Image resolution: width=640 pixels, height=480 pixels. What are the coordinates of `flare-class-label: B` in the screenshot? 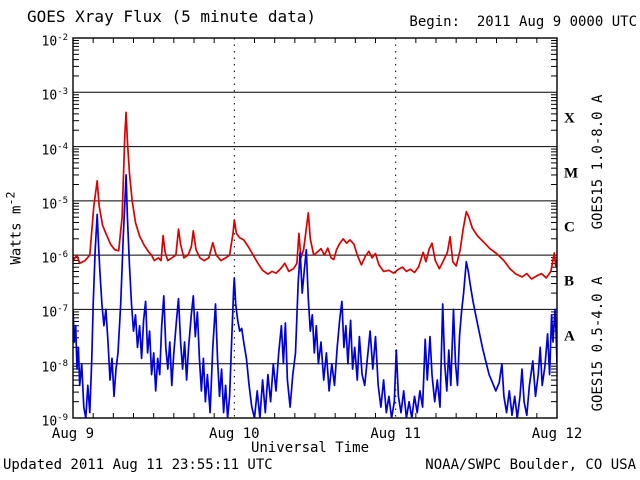 It's located at (569, 281).